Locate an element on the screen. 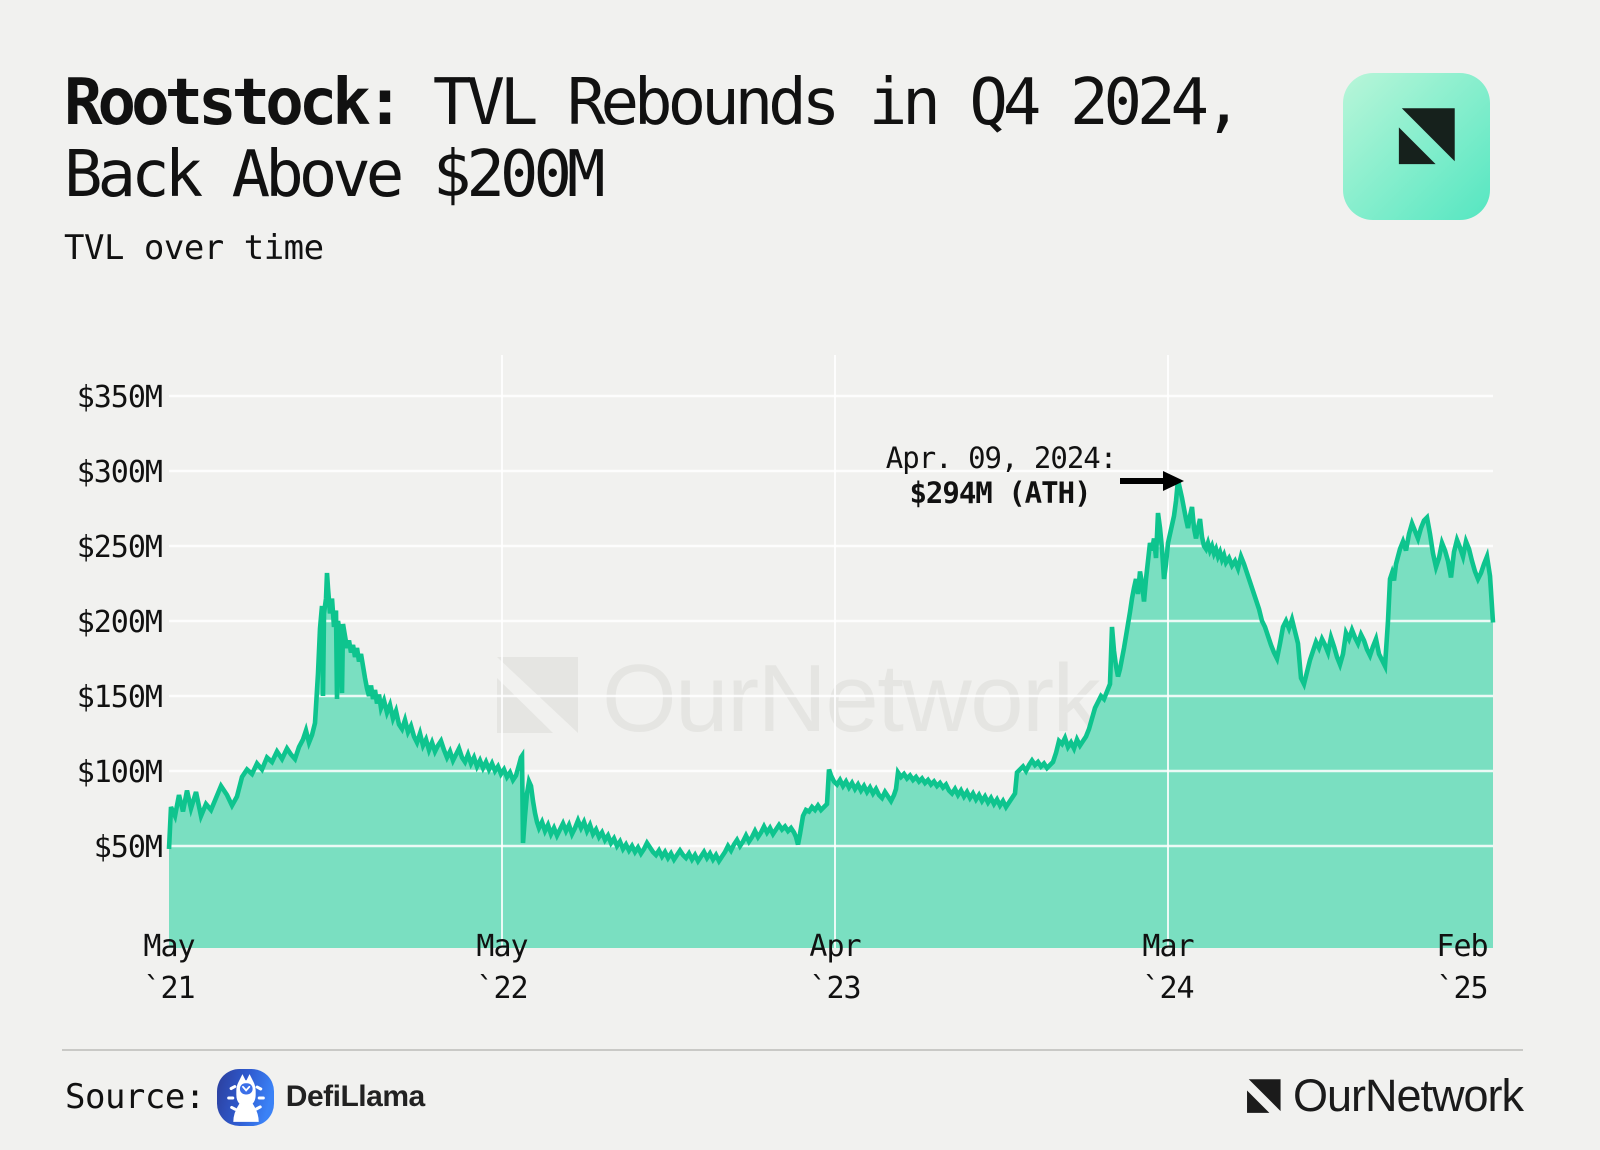 The image size is (1600, 1150). y-axis-label-350: $350M is located at coordinates (119, 397).